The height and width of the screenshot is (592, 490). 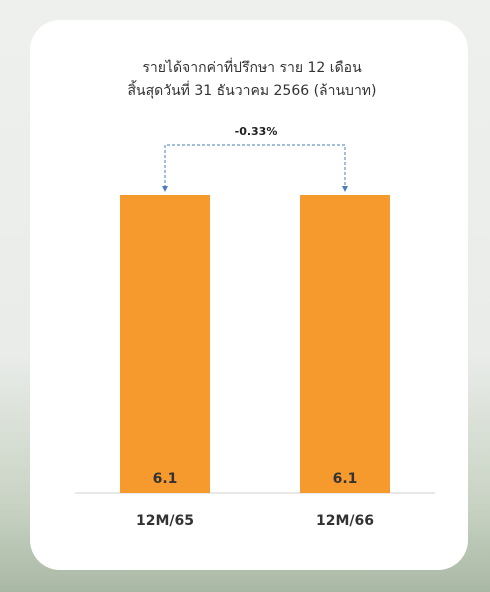 What do you see at coordinates (252, 89) in the screenshot?
I see `chart-title: สิ้นสุดวันที่ 31 ธันวาคม 2566 (ล้านบาท)` at bounding box center [252, 89].